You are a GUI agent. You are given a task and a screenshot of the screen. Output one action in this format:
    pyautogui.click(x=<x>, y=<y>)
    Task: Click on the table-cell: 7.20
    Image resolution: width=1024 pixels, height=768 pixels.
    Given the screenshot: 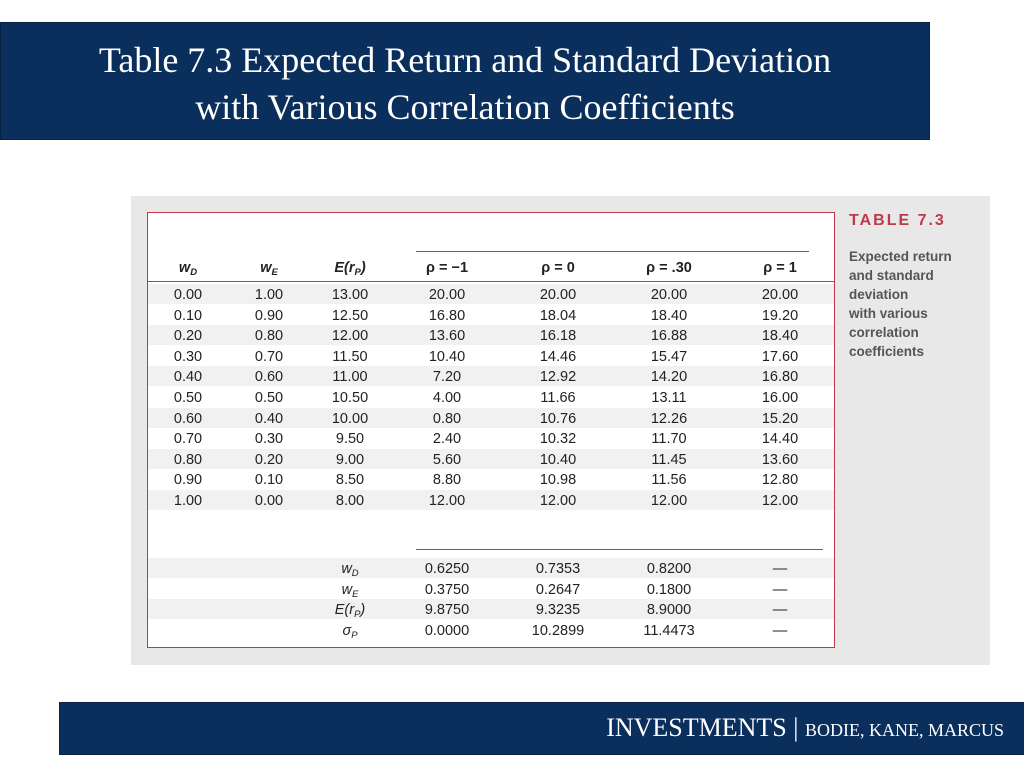 What is the action you would take?
    pyautogui.click(x=447, y=377)
    